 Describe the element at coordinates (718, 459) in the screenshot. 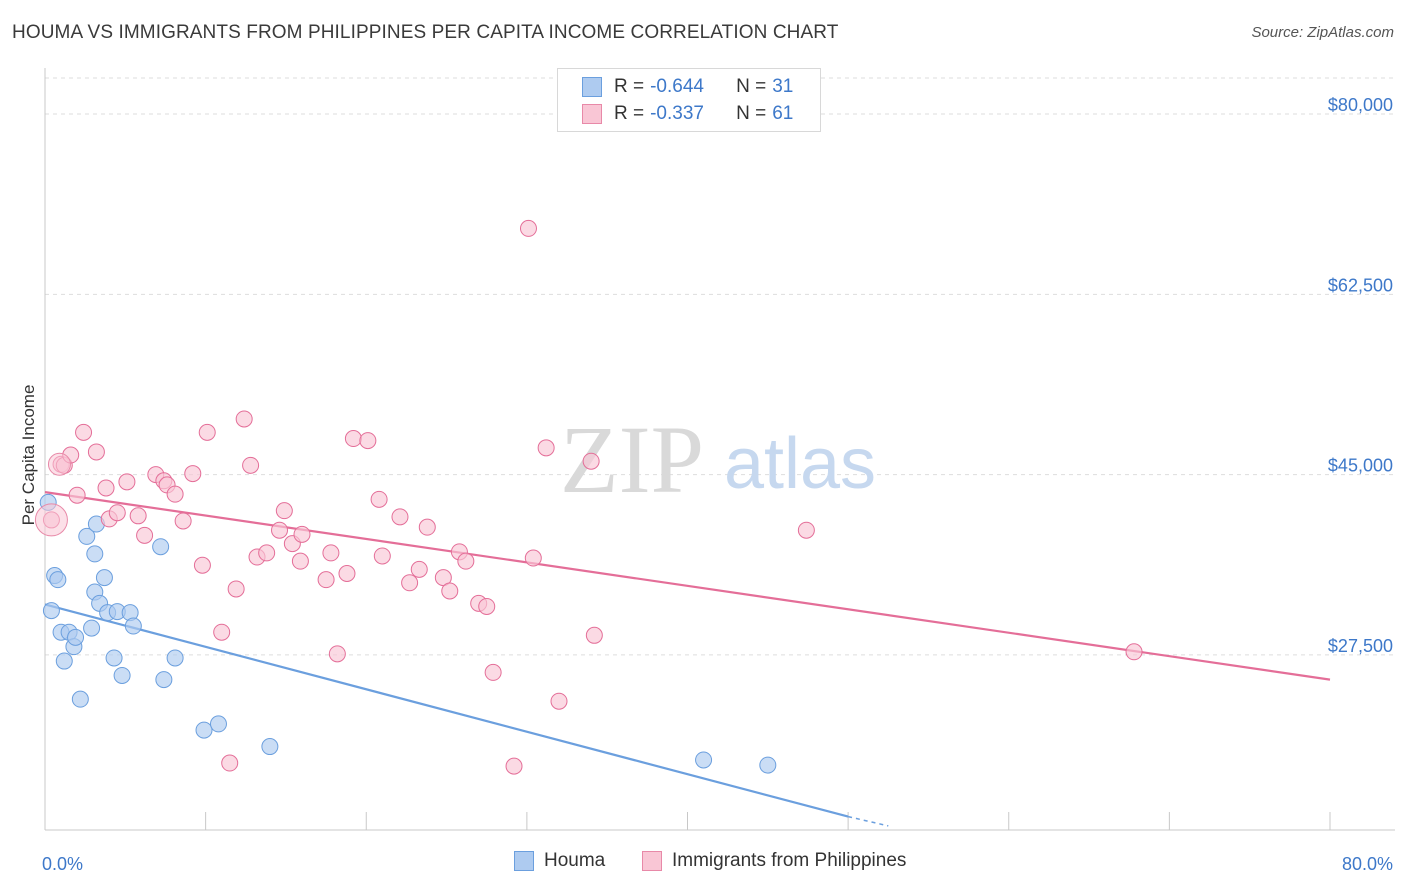

I see `watermark: ZIP atlas` at that location.